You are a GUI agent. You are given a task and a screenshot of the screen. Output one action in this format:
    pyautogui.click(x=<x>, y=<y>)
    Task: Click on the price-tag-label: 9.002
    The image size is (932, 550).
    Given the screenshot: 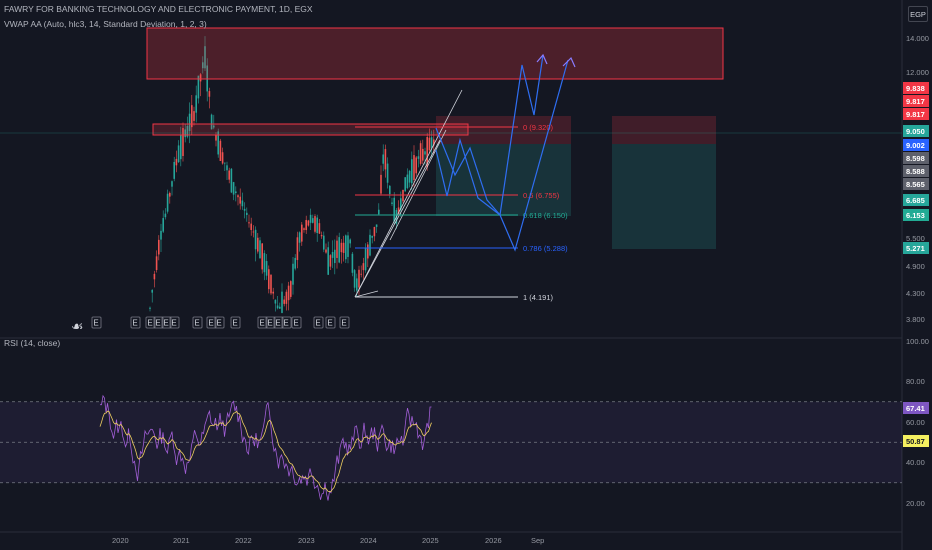 What is the action you would take?
    pyautogui.click(x=915, y=145)
    